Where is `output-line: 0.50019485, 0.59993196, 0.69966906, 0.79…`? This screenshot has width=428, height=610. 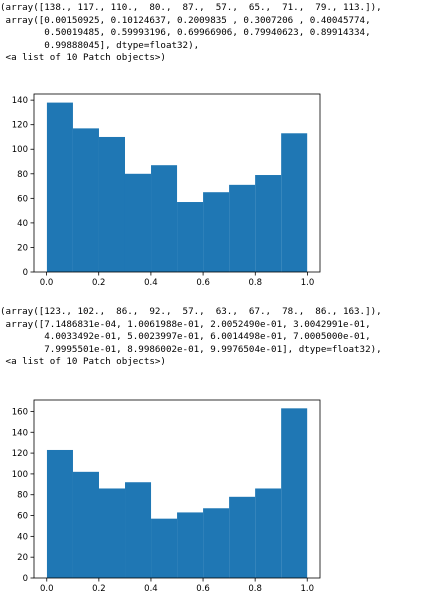
output-line: 0.50019485, 0.59993196, 0.69966906, 0.79… is located at coordinates (185, 32).